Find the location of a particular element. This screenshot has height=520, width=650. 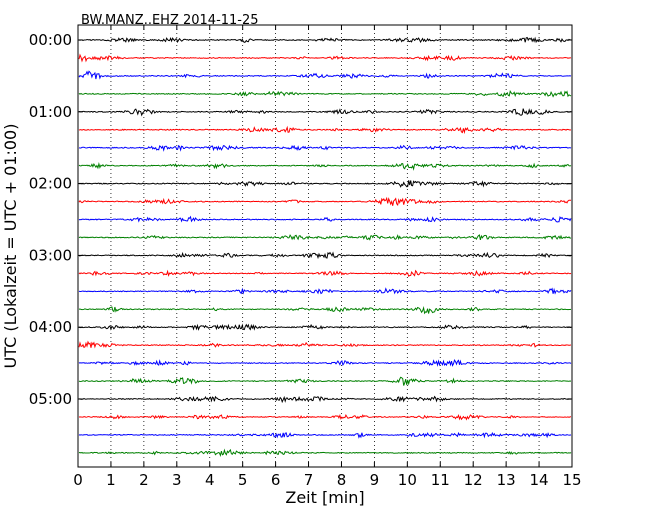

x-tick-label: 7 is located at coordinates (309, 480).